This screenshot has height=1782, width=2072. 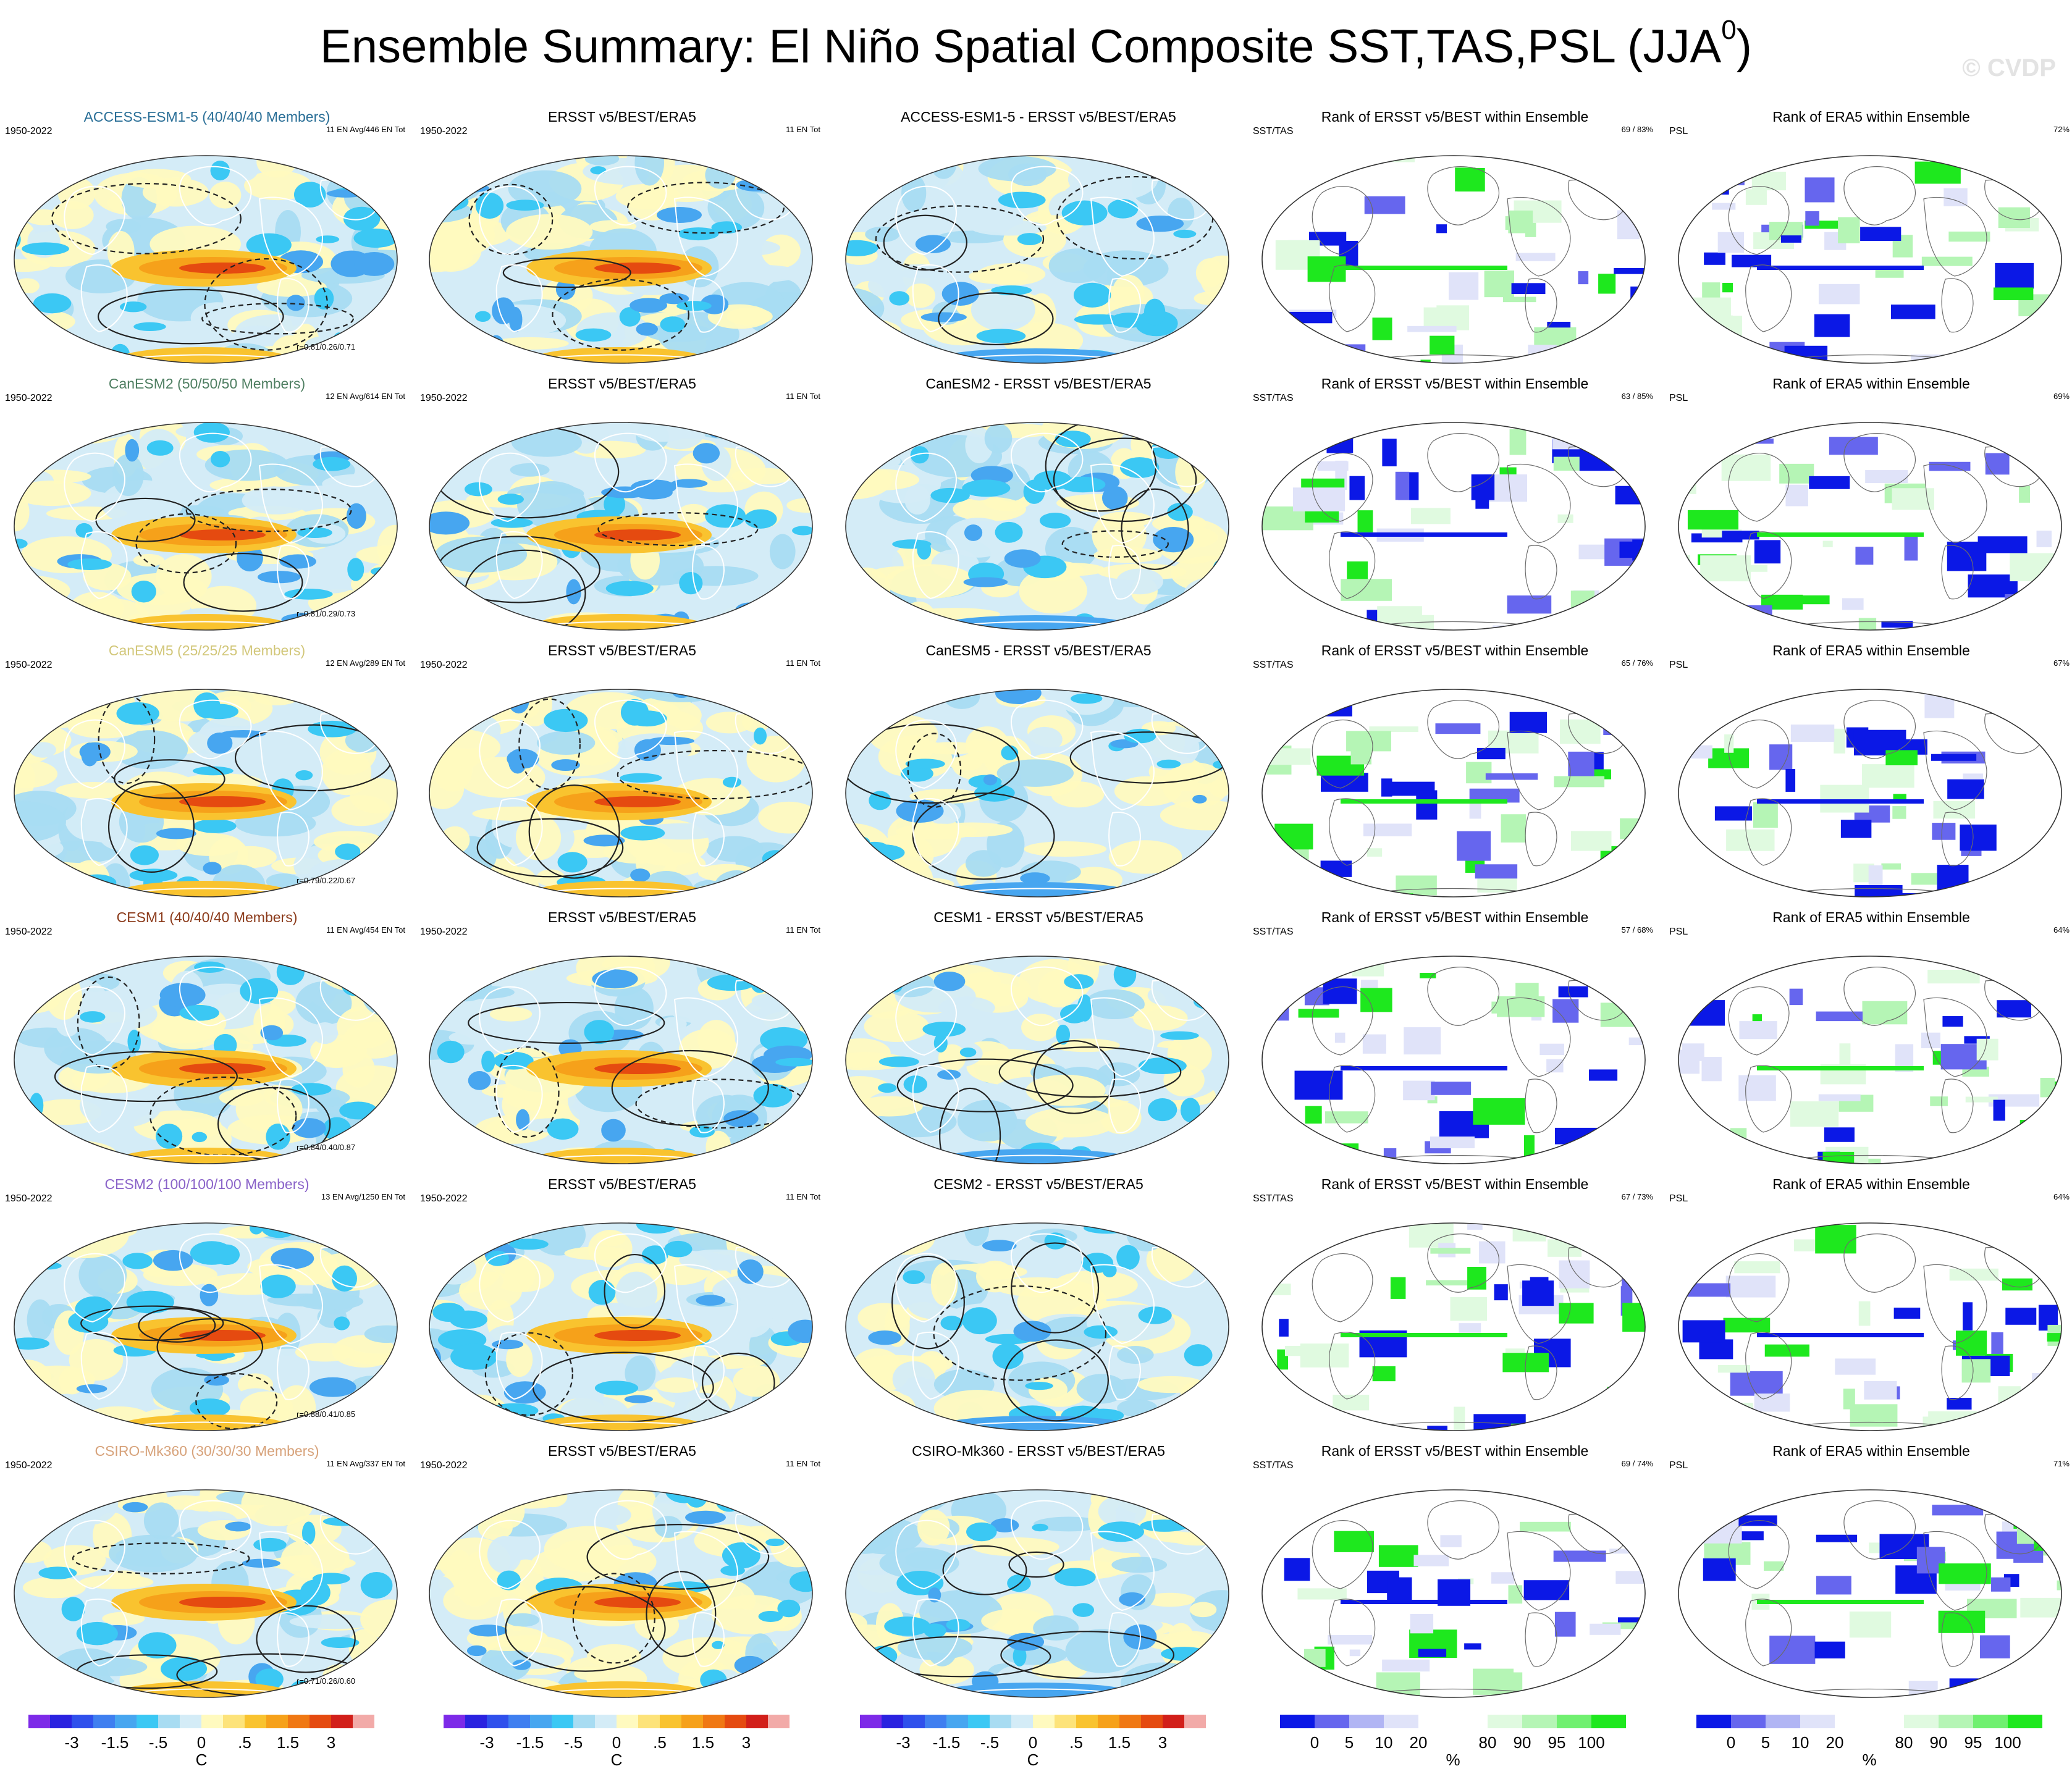 I want to click on panel-cesm2-obs: ERSST v5/BEST/ERA5 1950-2022 11 EN Tot, so click(x=622, y=1307).